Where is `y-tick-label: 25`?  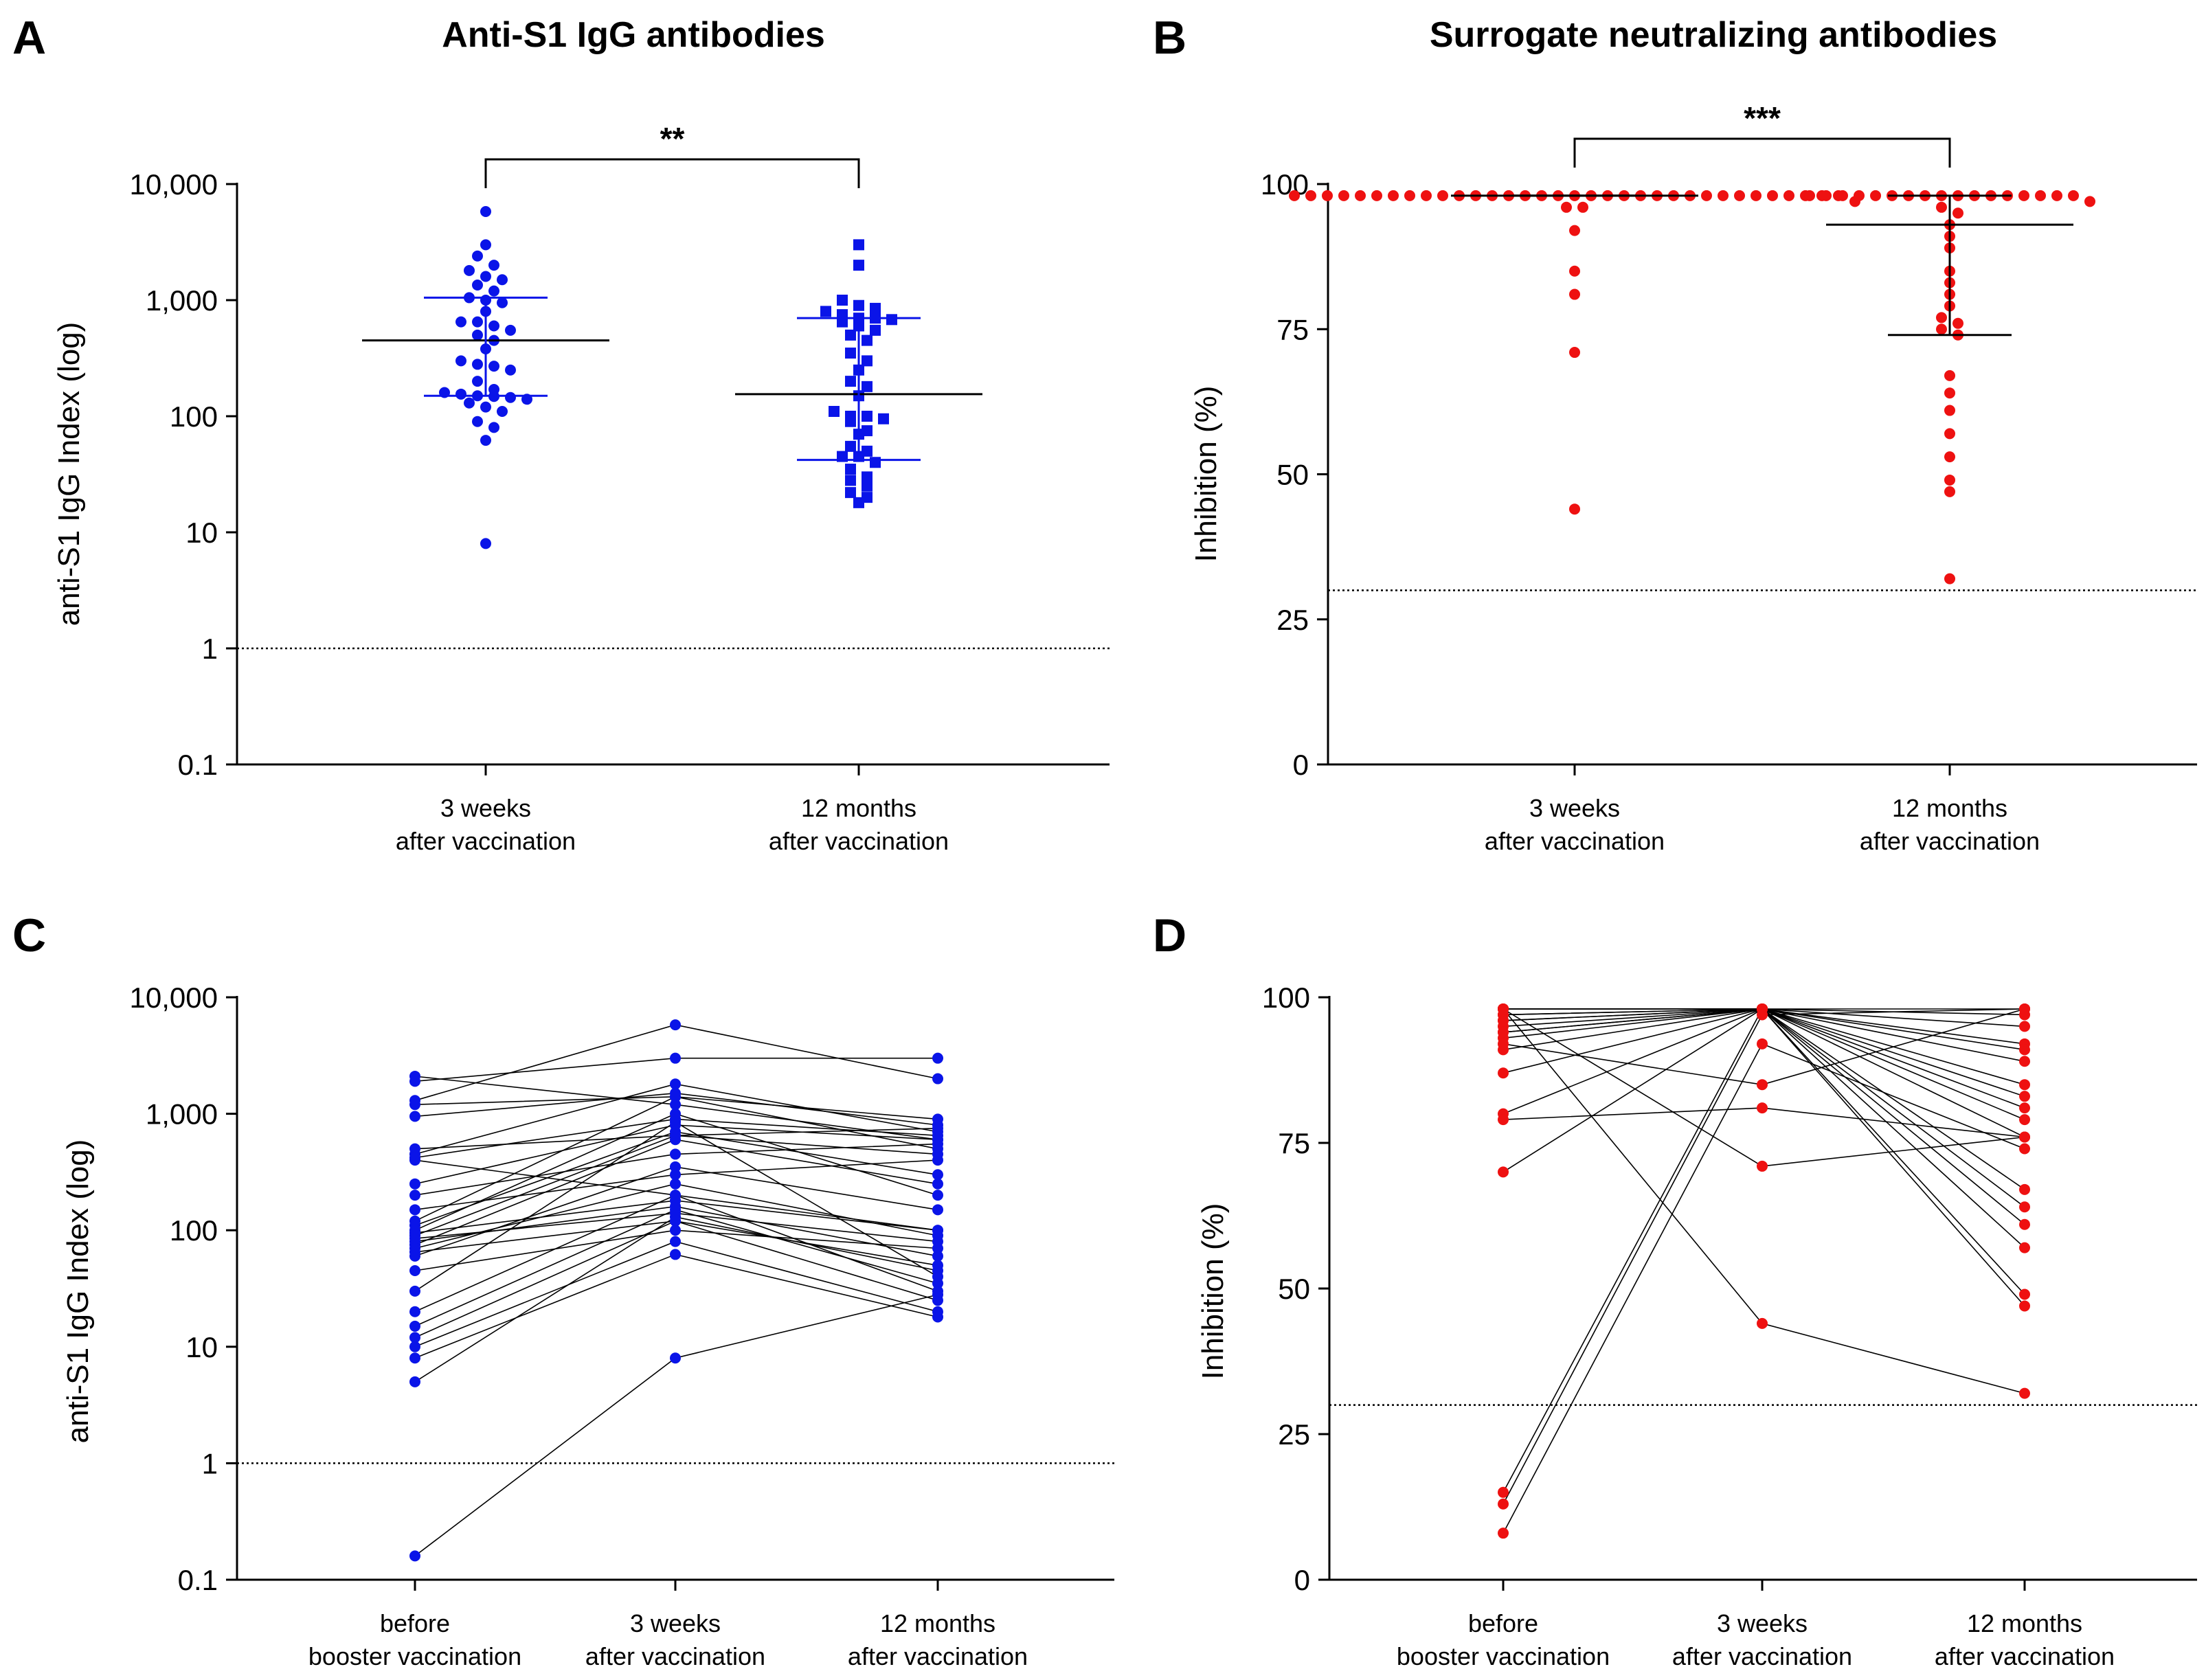
y-tick-label: 25 is located at coordinates (1292, 620).